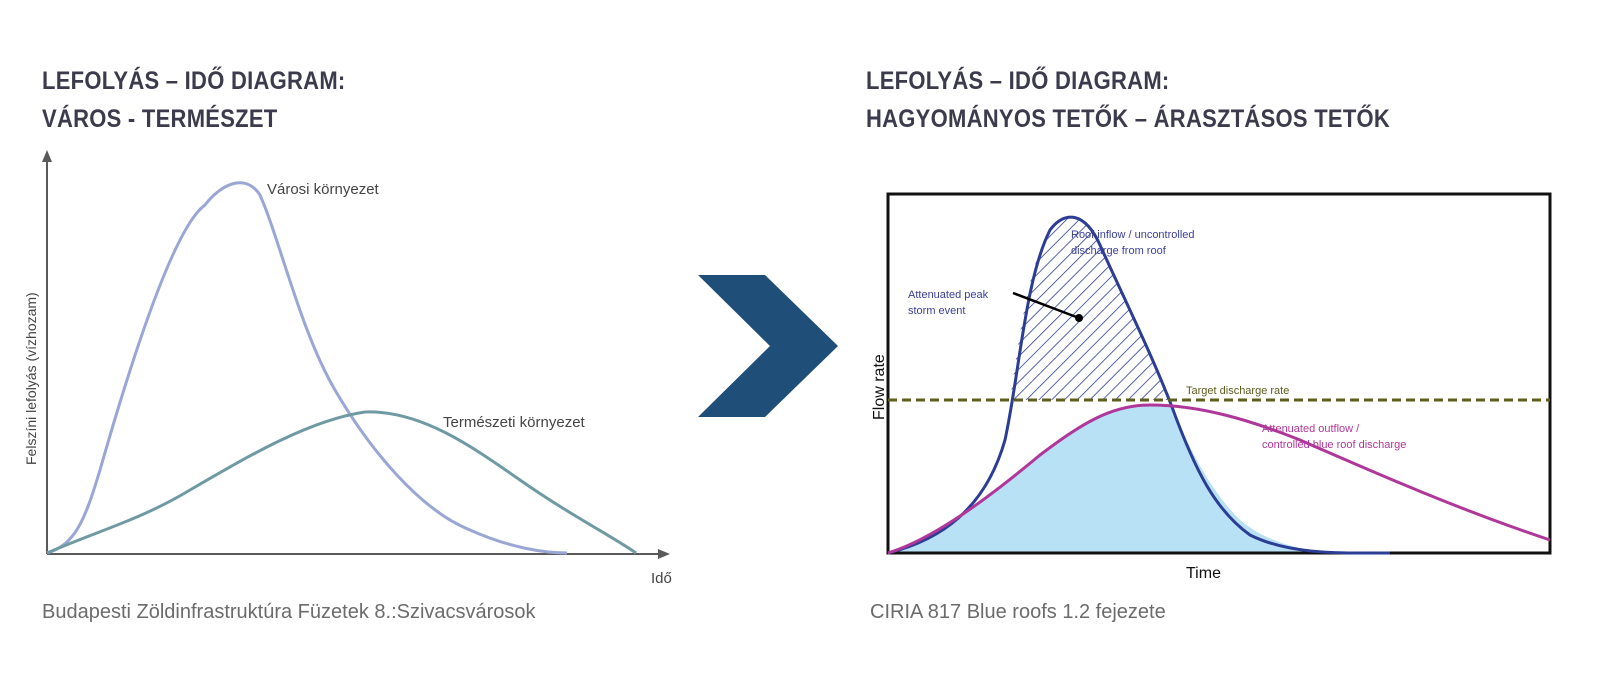 This screenshot has width=1600, height=700. Describe the element at coordinates (1079, 318) in the screenshot. I see `pointer-dot` at that location.